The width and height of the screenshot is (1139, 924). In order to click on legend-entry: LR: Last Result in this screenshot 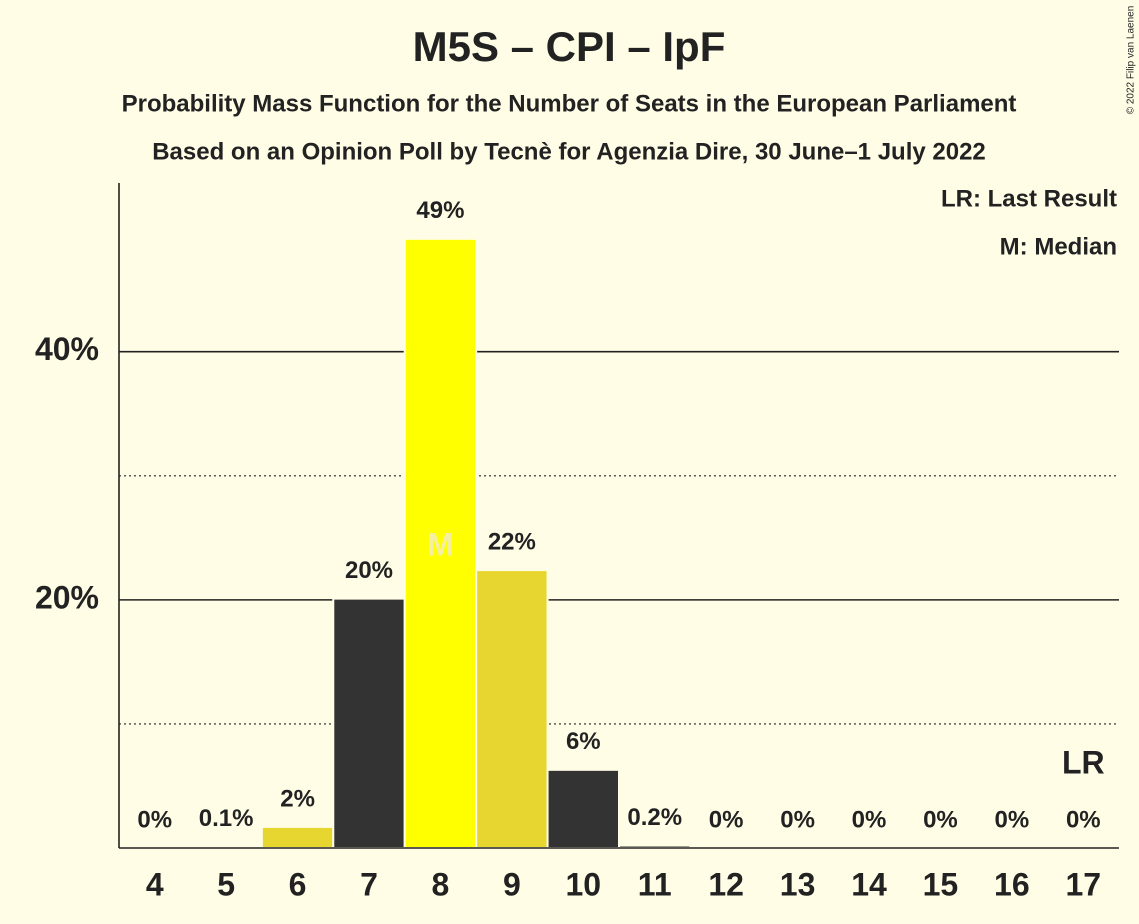, I will do `click(1029, 198)`.